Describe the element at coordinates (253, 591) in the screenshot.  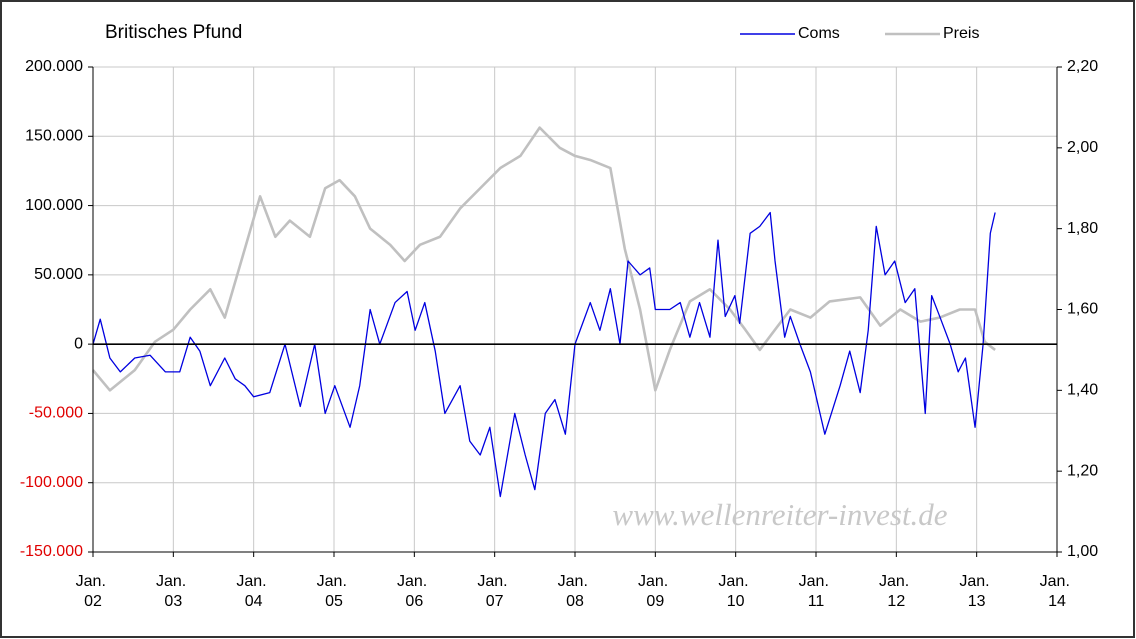
I see `x-tick-label: Jan. 04` at that location.